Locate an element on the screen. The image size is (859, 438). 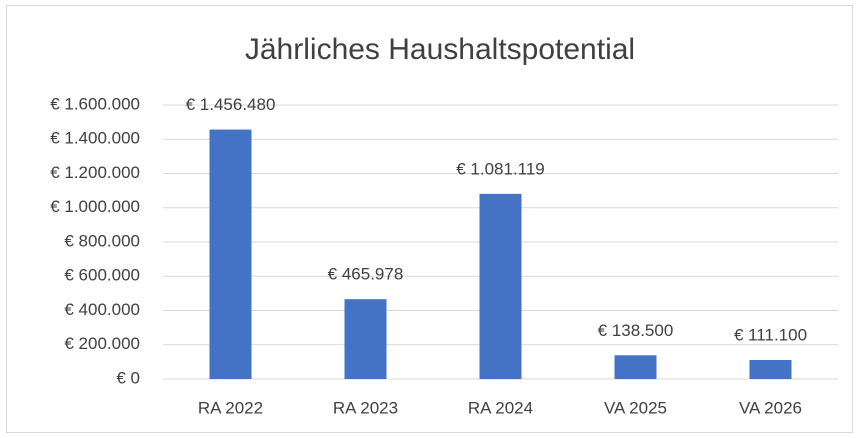
y-tick-label: € 400.000 is located at coordinates (102, 309).